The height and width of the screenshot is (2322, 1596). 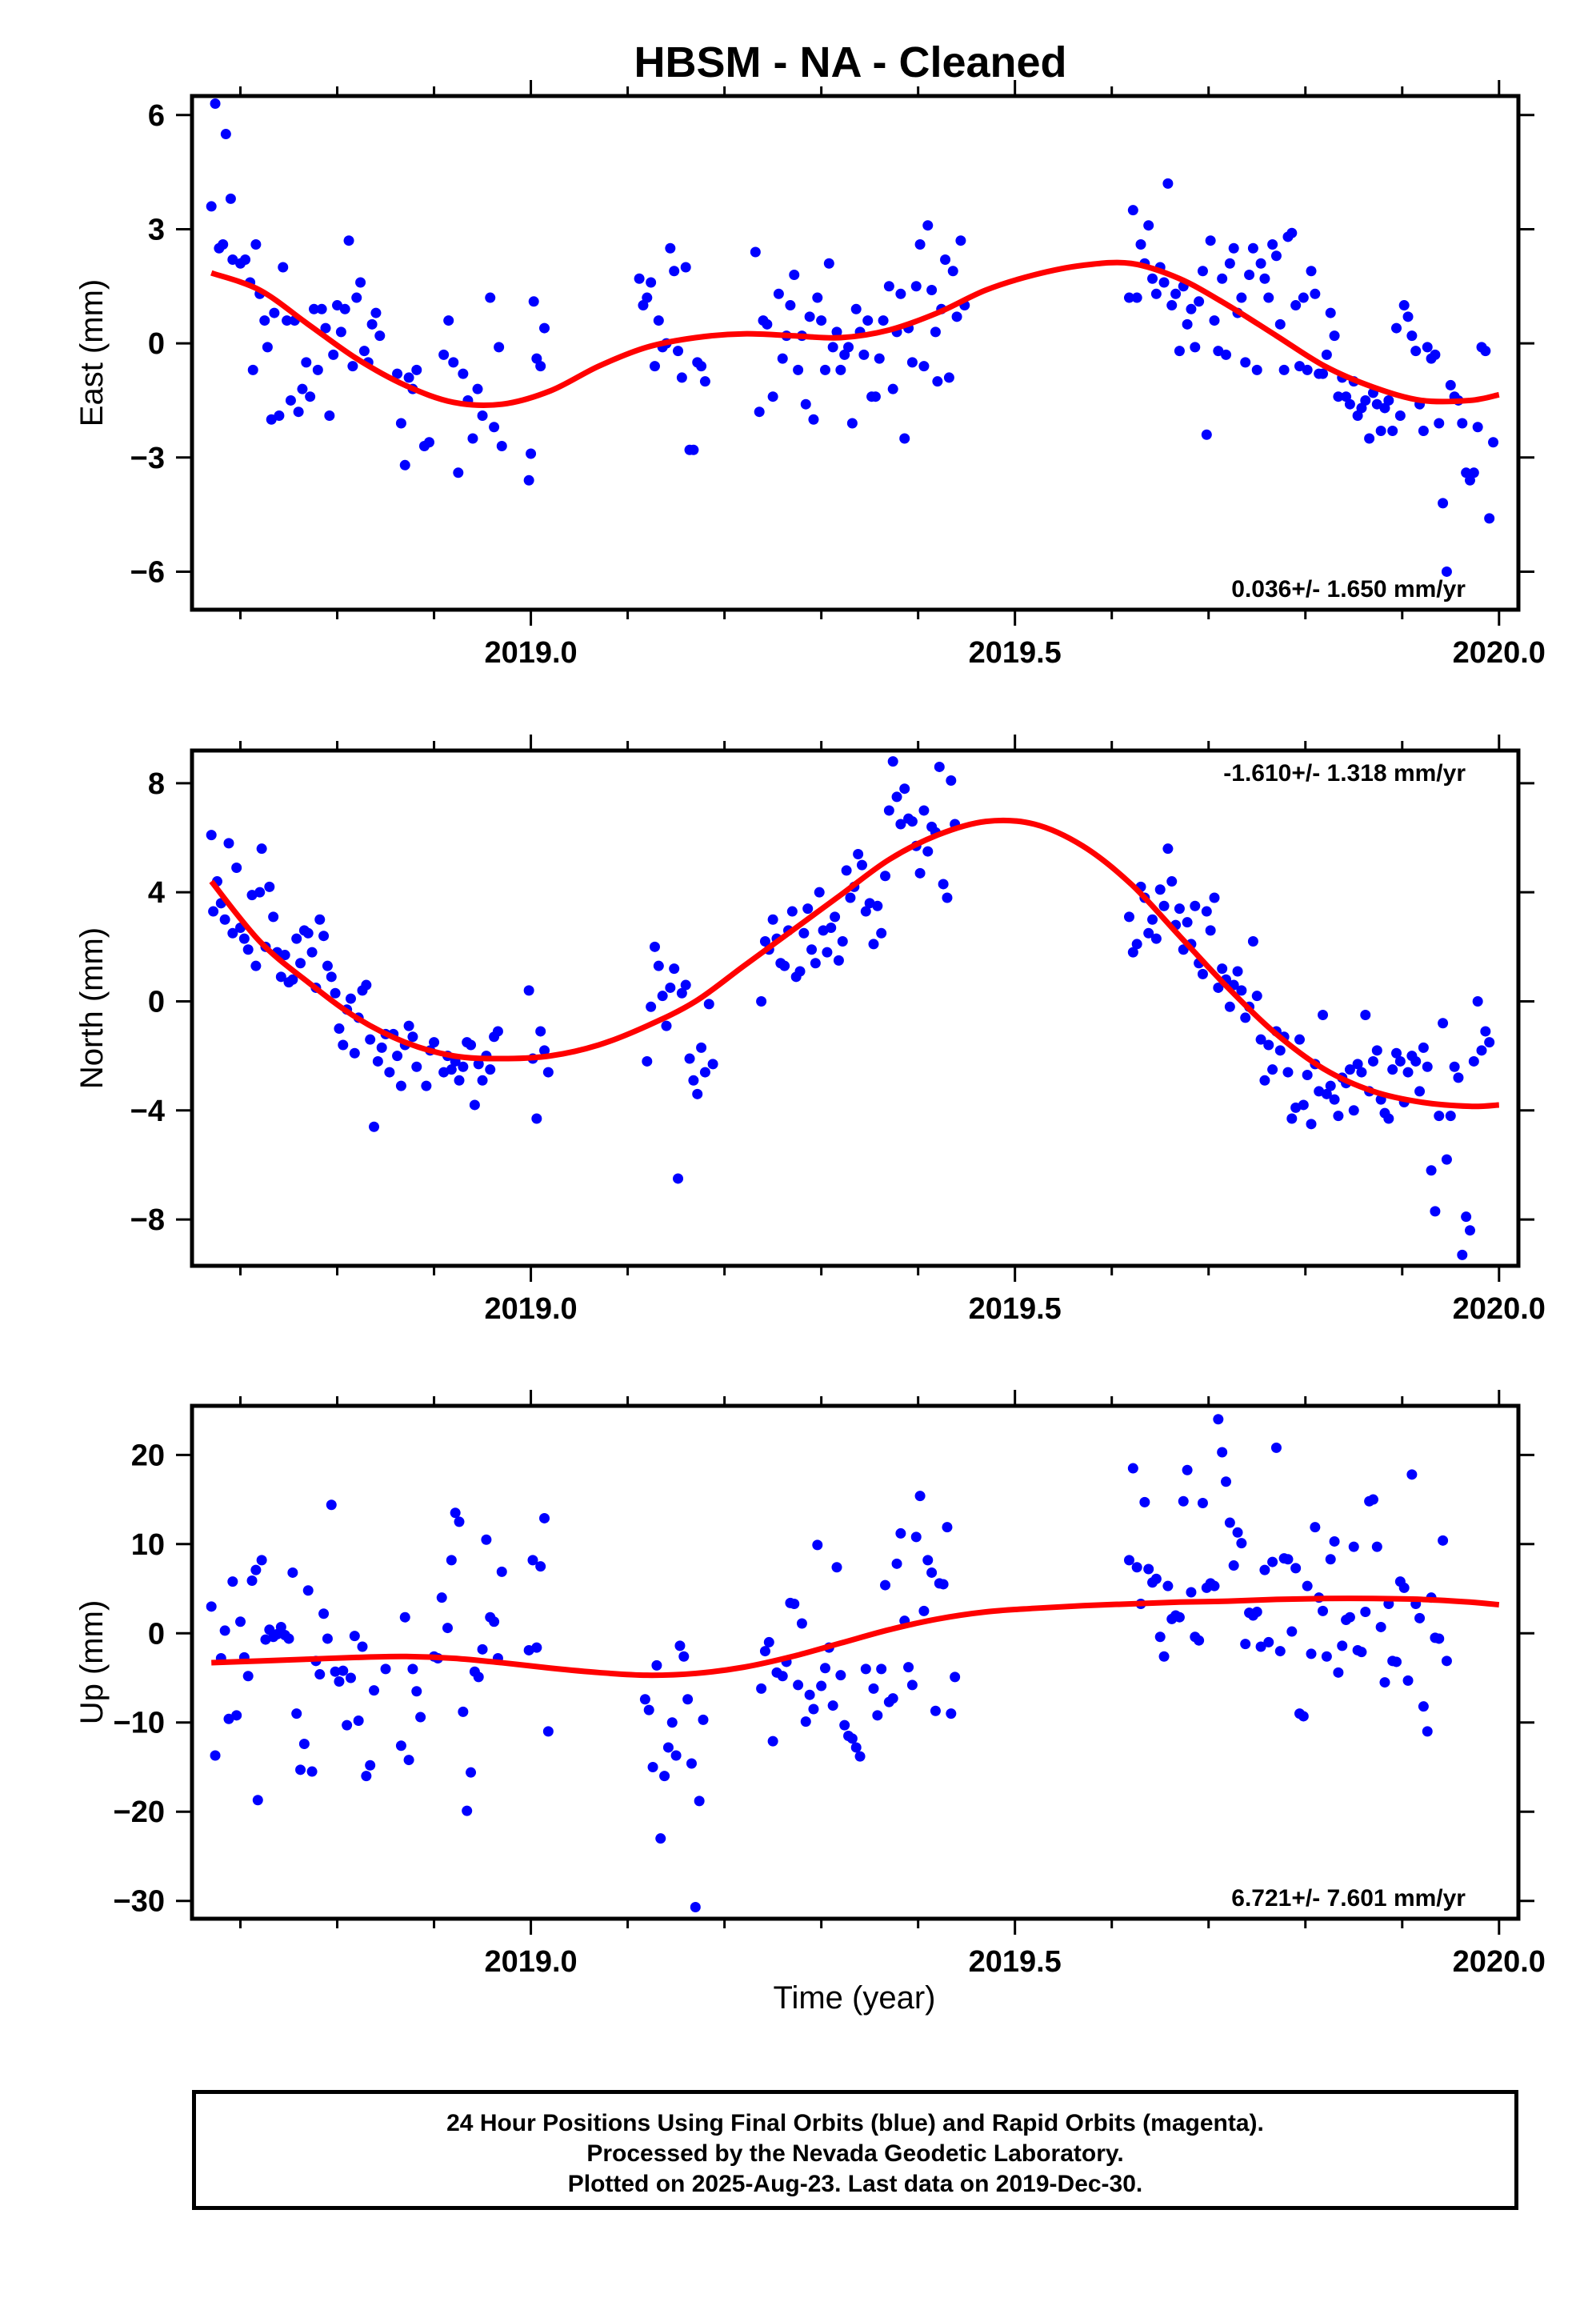 What do you see at coordinates (530, 1962) in the screenshot?
I see `x-tick-label: 2019.0` at bounding box center [530, 1962].